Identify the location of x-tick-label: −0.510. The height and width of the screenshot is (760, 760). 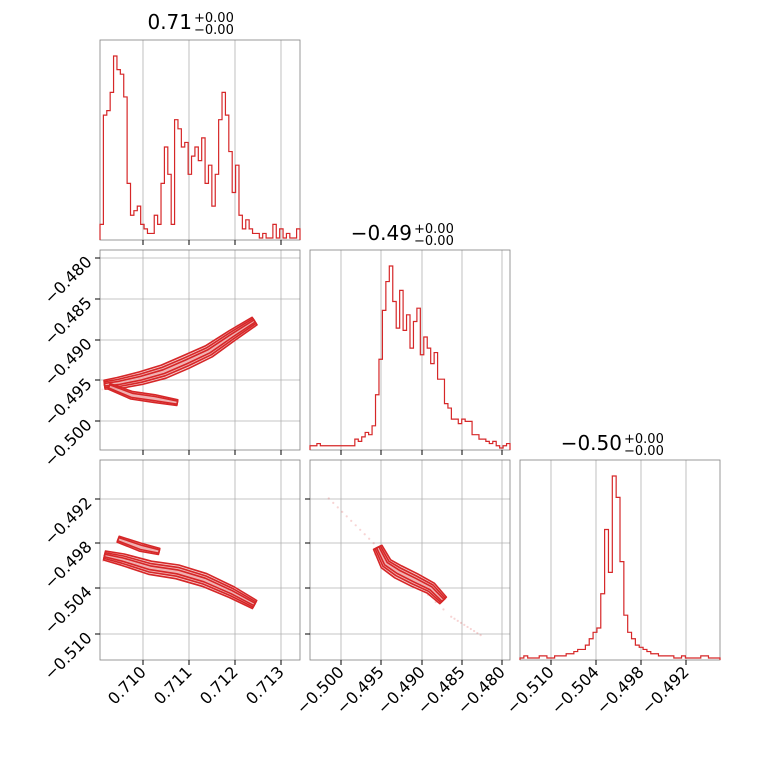
(530, 689).